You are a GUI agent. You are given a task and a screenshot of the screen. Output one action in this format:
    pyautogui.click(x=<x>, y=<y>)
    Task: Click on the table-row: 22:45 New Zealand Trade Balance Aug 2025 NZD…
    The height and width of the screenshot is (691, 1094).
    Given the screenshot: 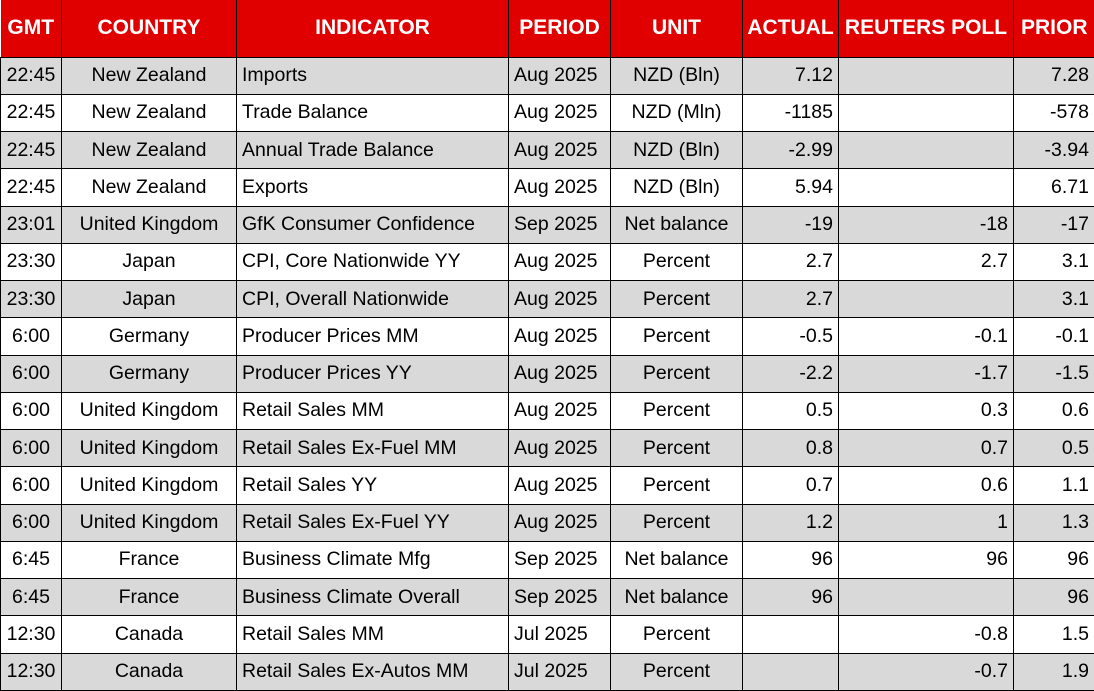 What is the action you would take?
    pyautogui.click(x=547, y=113)
    